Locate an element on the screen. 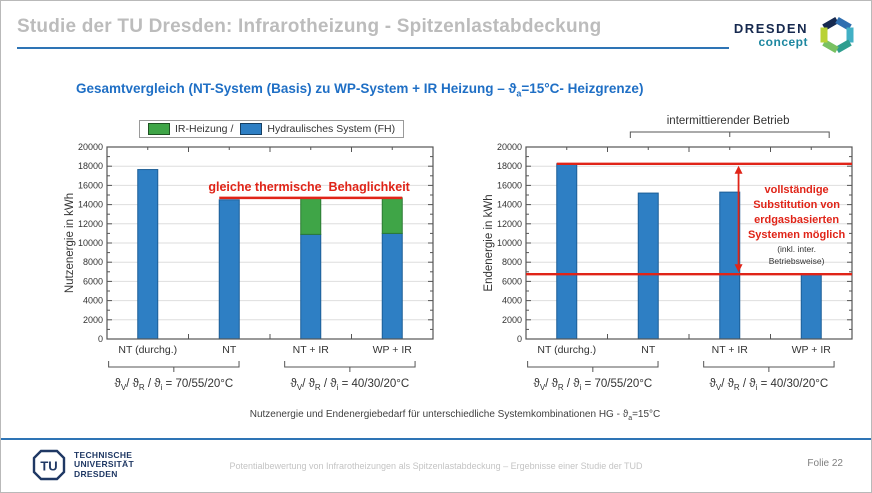  intermittent-label: intermittierender Betrieb is located at coordinates (728, 121).